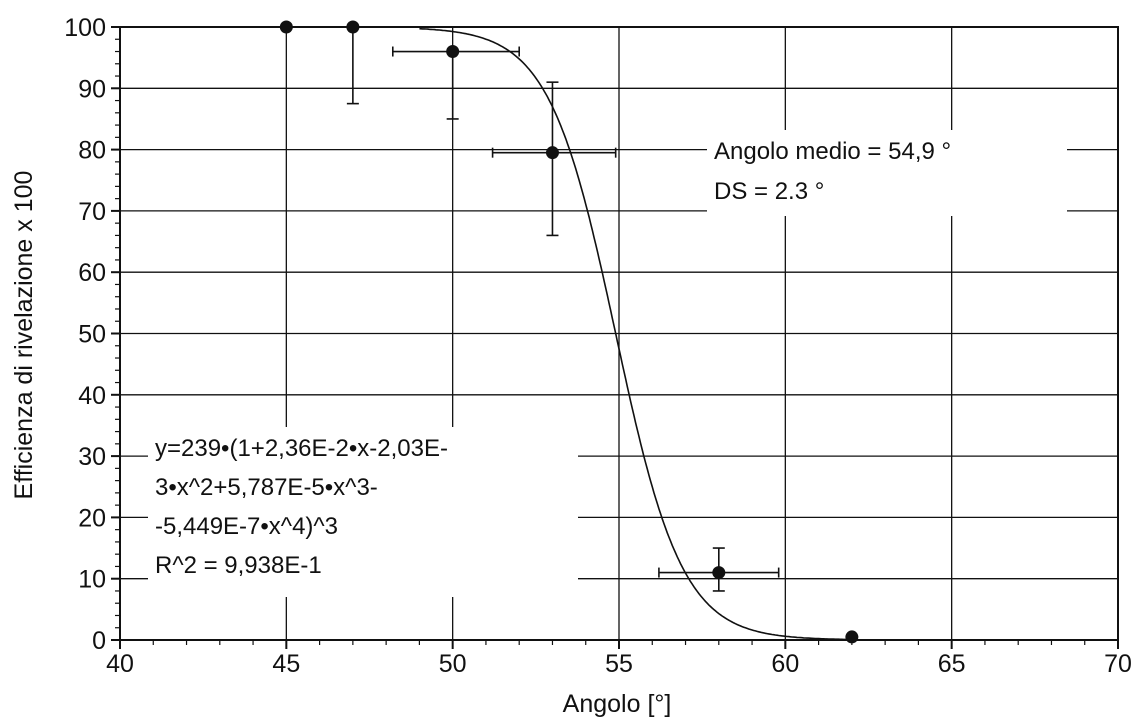  What do you see at coordinates (286, 664) in the screenshot?
I see `x-tick-label: 45` at bounding box center [286, 664].